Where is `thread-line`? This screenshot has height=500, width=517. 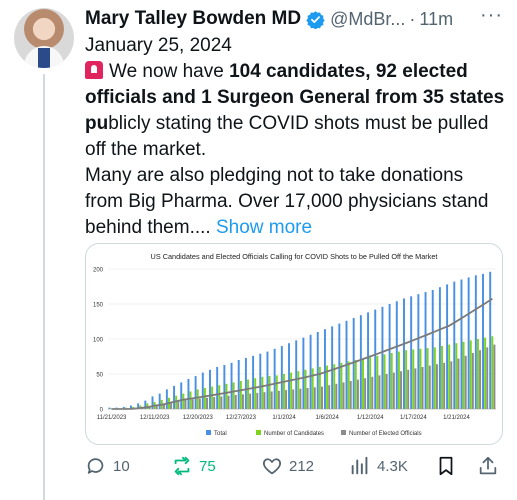 thread-line is located at coordinates (44, 287).